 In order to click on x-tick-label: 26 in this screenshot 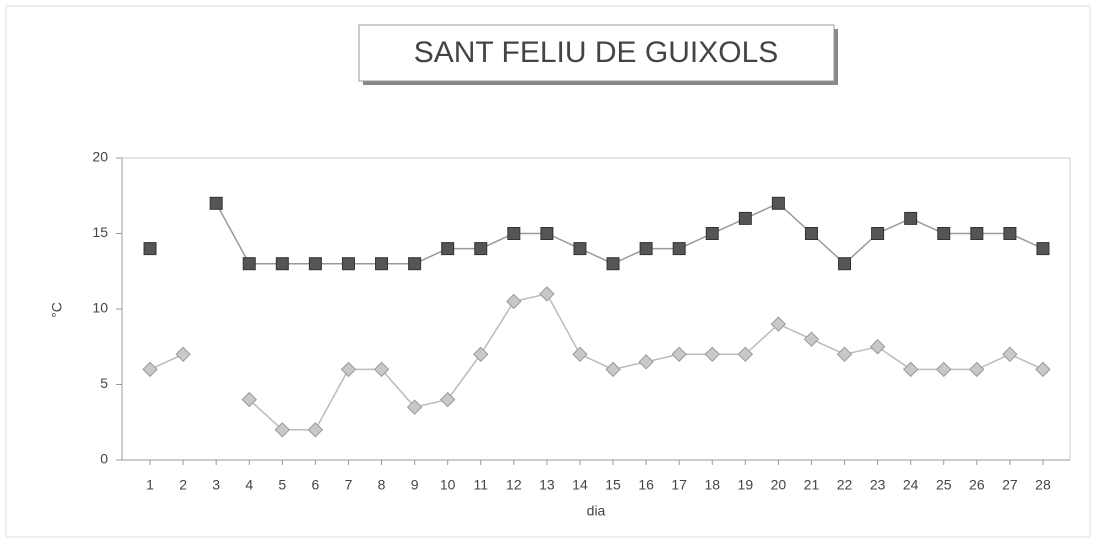, I will do `click(977, 485)`.